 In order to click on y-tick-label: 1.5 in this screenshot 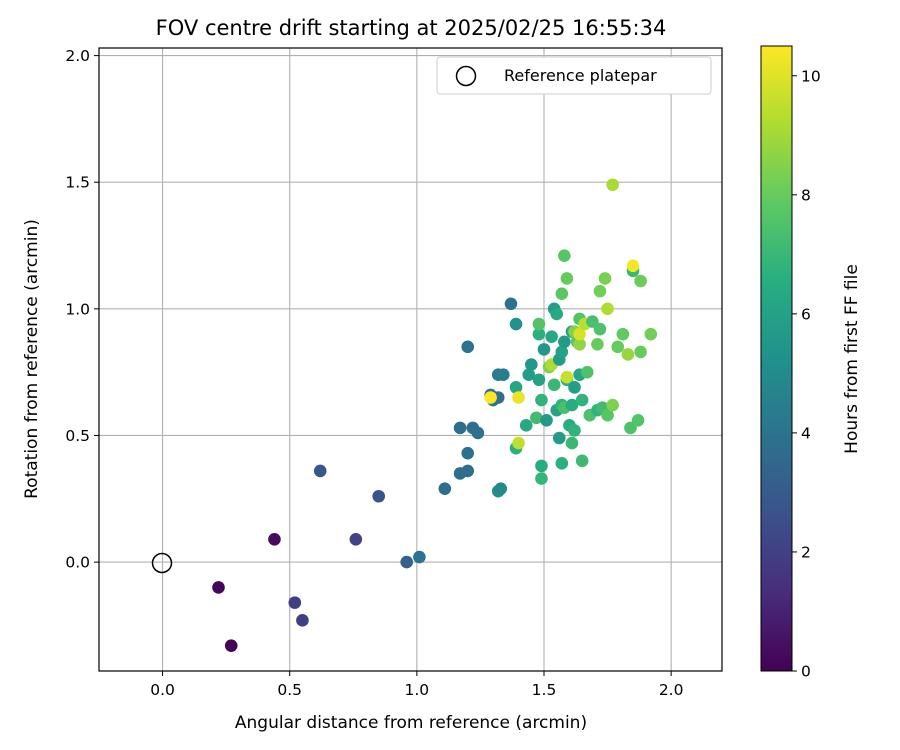, I will do `click(77, 183)`.